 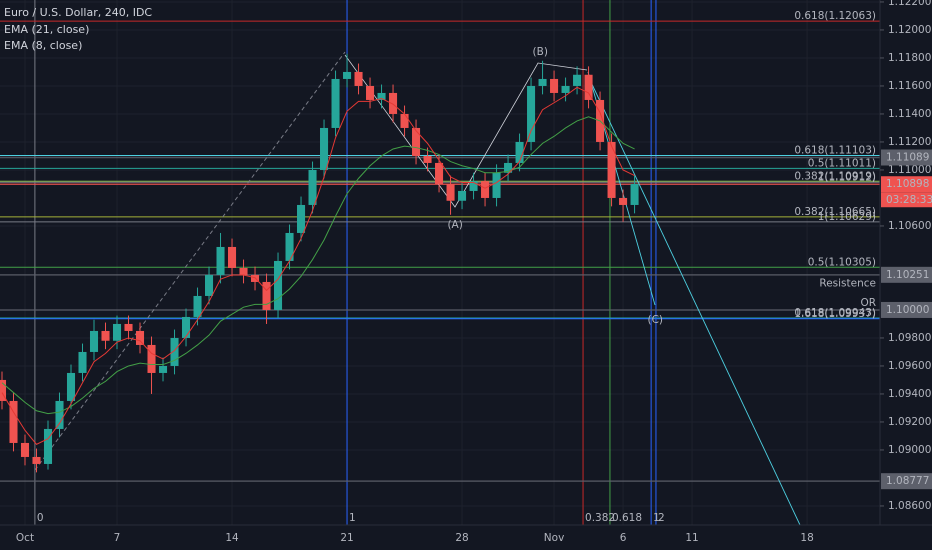 What do you see at coordinates (842, 262) in the screenshot?
I see `fib-label: 0.5(1.10305)` at bounding box center [842, 262].